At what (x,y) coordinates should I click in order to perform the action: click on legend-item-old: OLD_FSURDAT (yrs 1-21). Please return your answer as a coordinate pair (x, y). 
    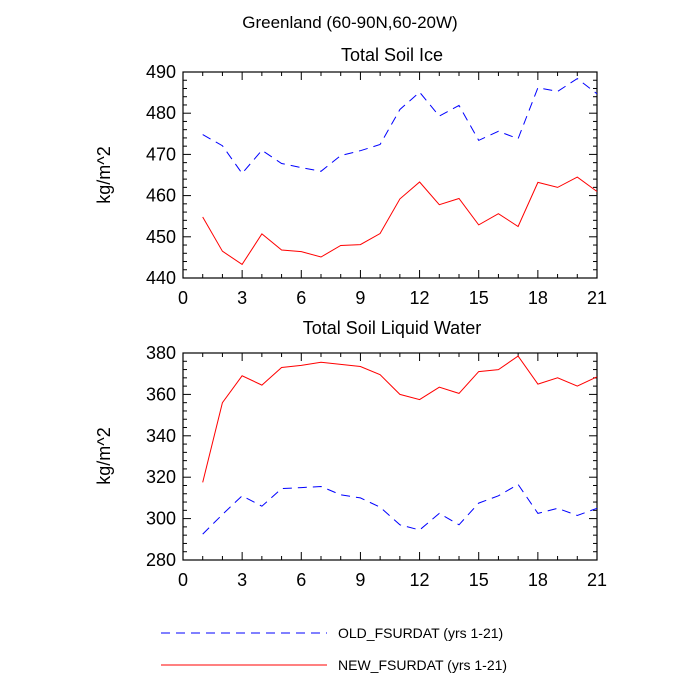
    Looking at the image, I should click on (332, 633).